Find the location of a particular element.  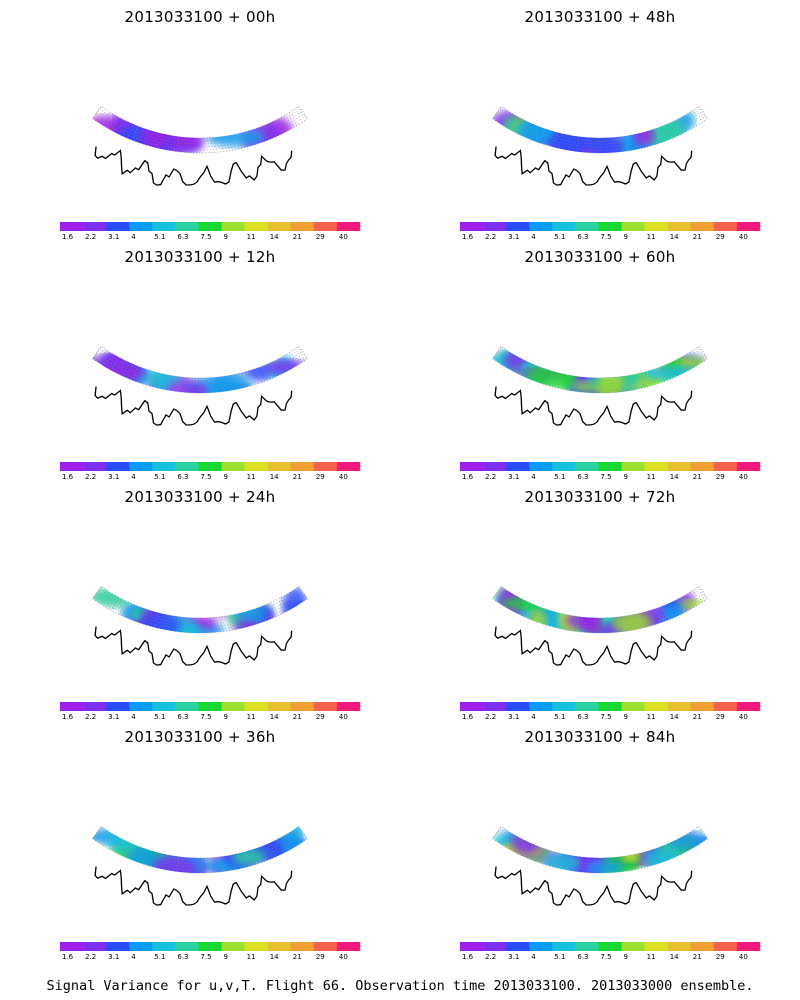

colorbar-label: 3.1 is located at coordinates (113, 236).